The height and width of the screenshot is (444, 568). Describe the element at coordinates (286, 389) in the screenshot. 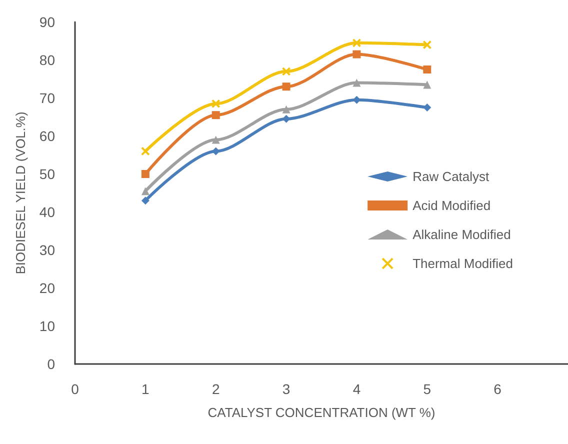

I see `x-tick-label: 3` at that location.